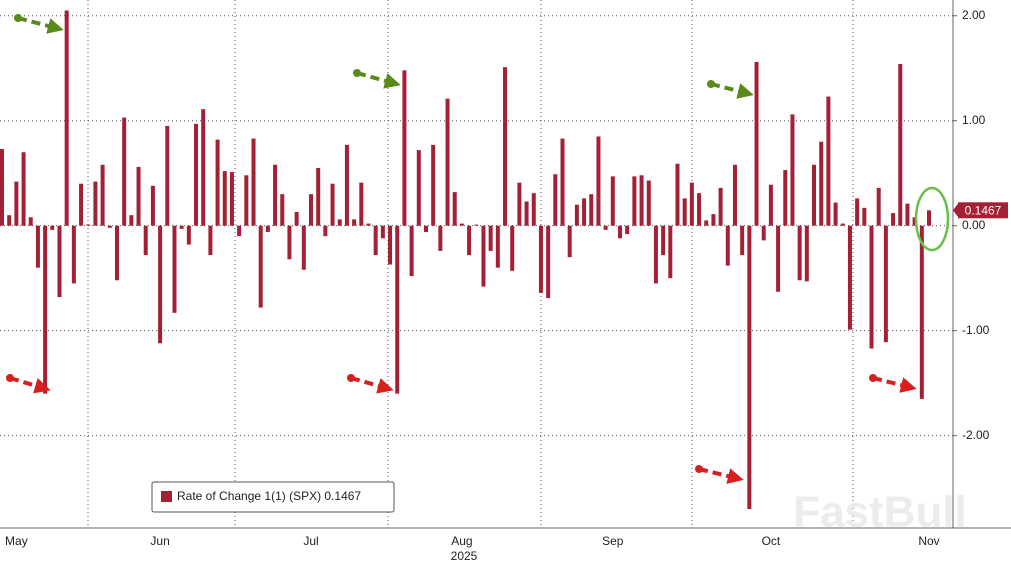  What do you see at coordinates (976, 435) in the screenshot?
I see `y-tick-label: -2.00` at bounding box center [976, 435].